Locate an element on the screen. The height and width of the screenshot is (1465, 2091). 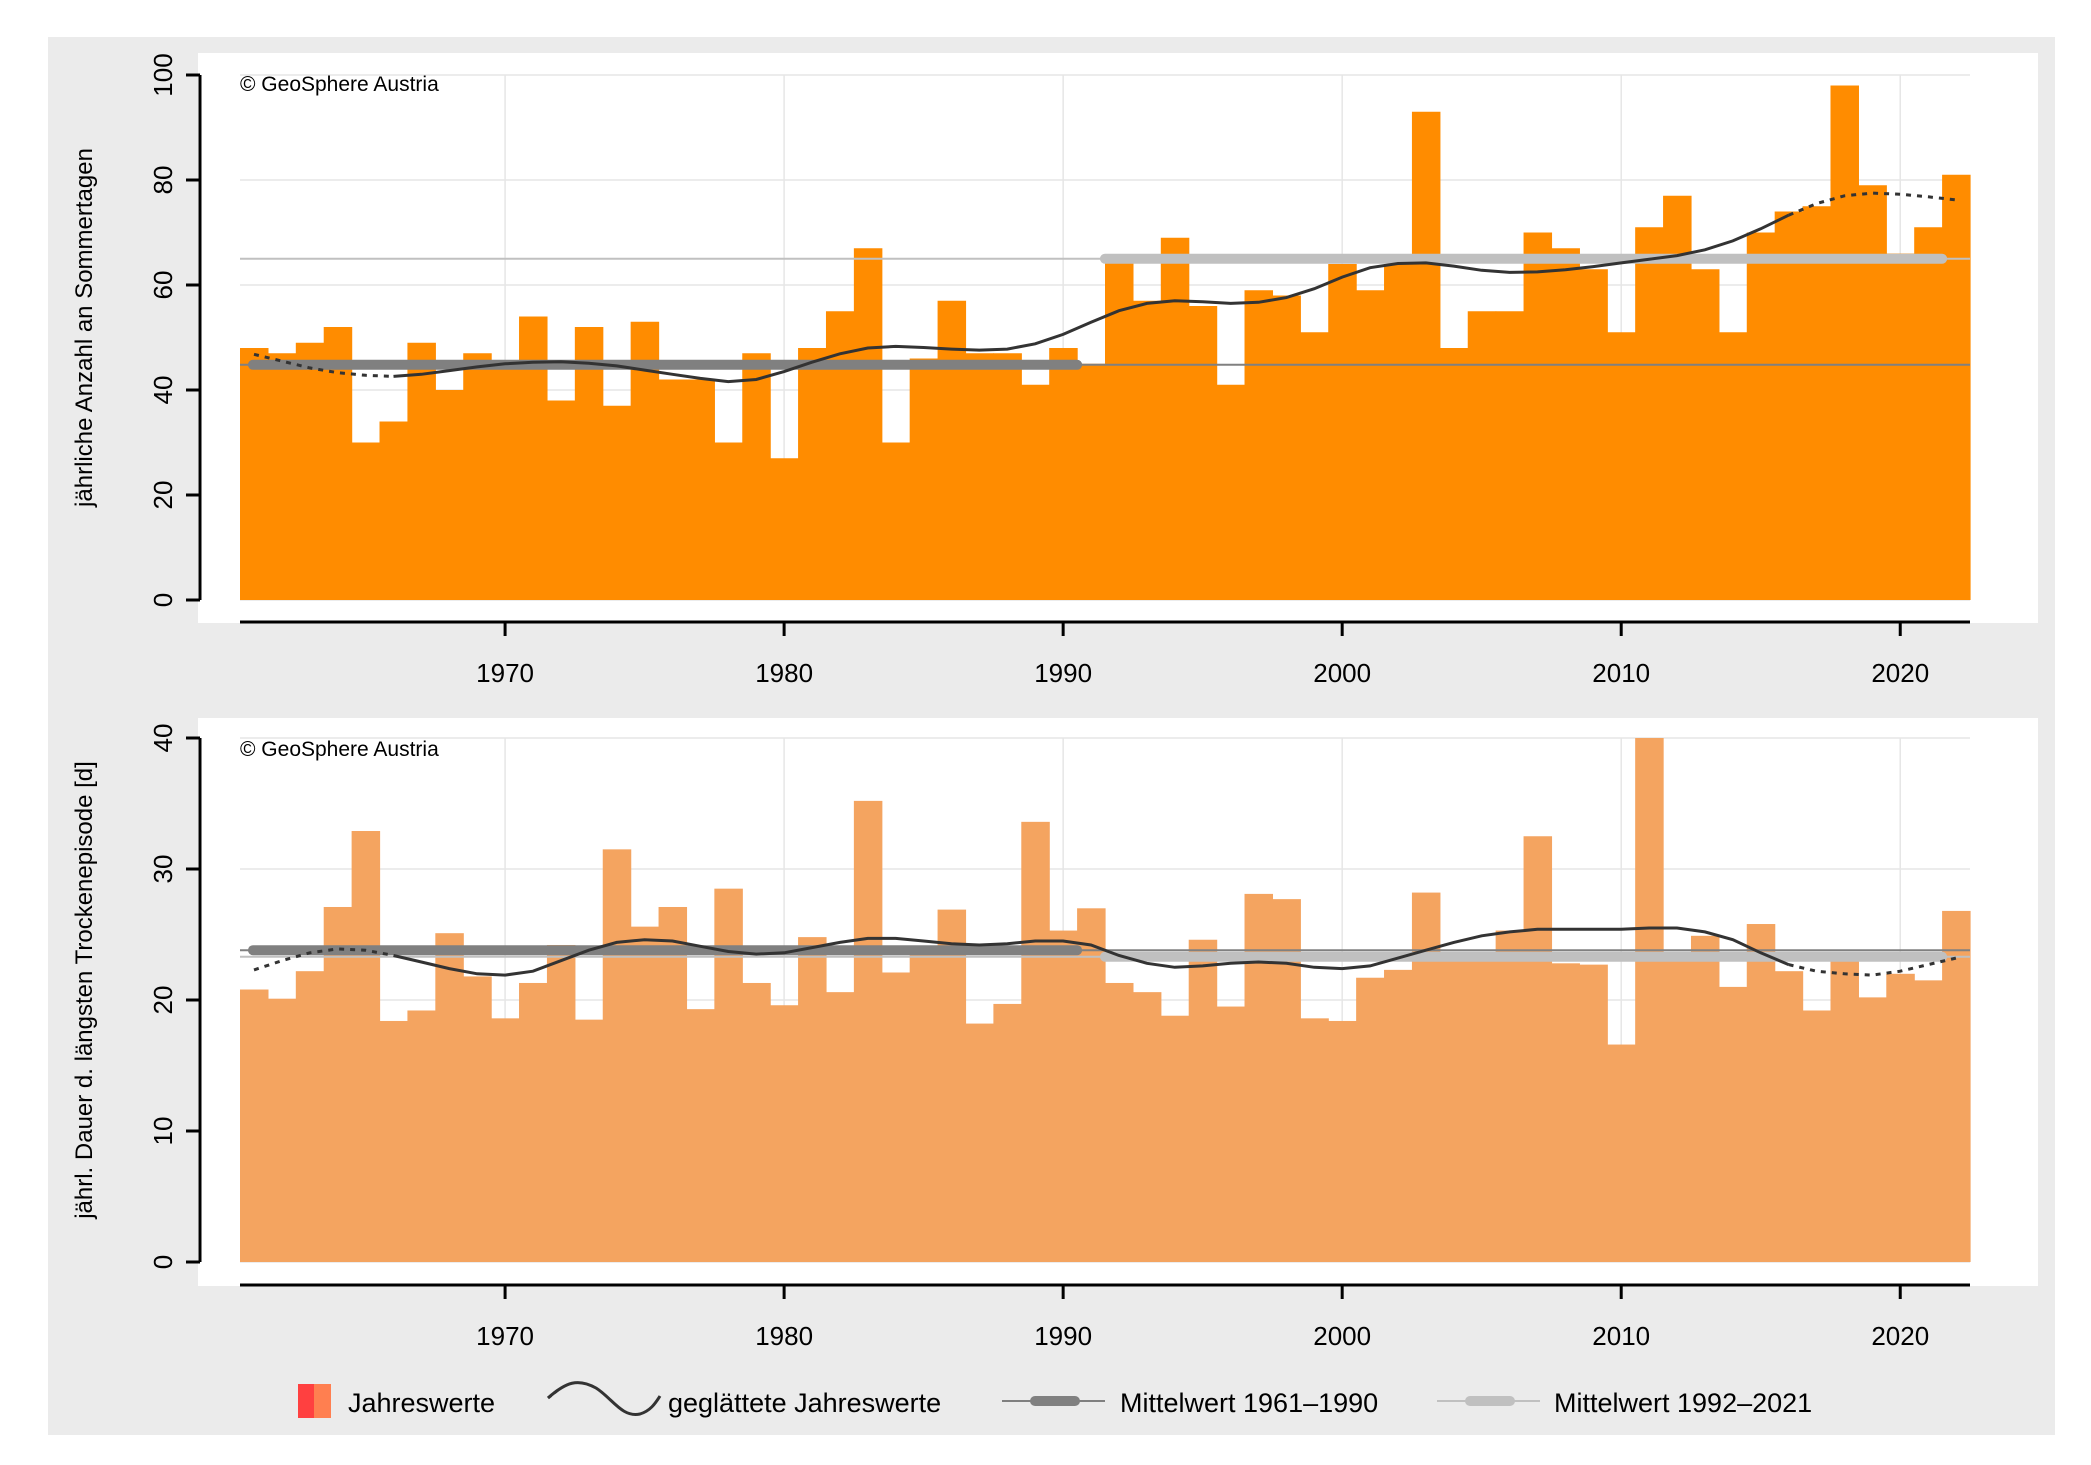
legend-item-smoothed: geglättete Jahreswerte is located at coordinates (744, 1399).